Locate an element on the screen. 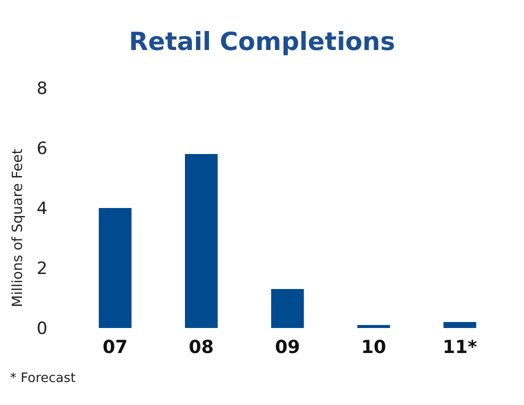  y-tick-label: 6 is located at coordinates (42, 148).